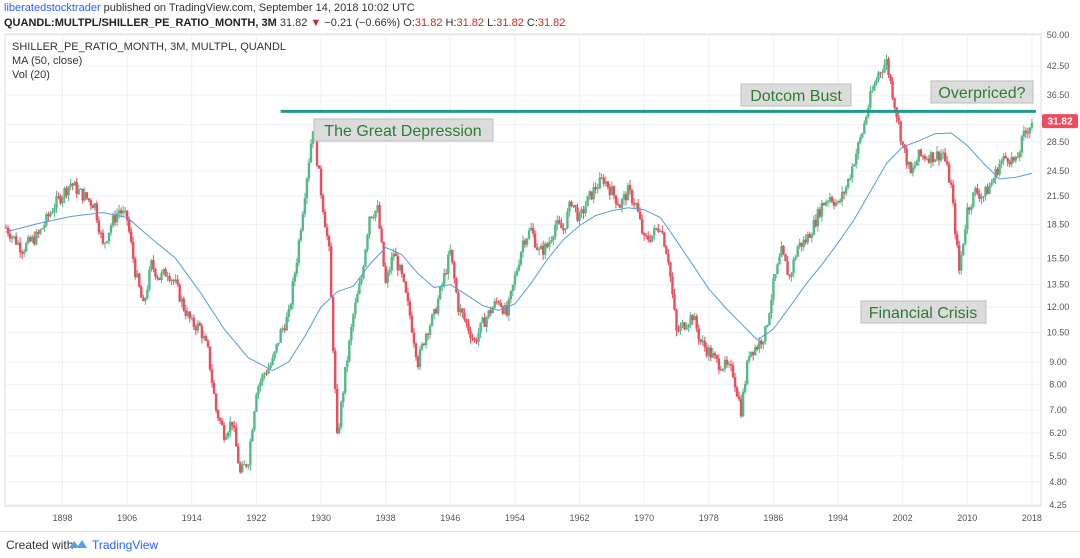  I want to click on annotation-dotcom: Dotcom Bust, so click(796, 95).